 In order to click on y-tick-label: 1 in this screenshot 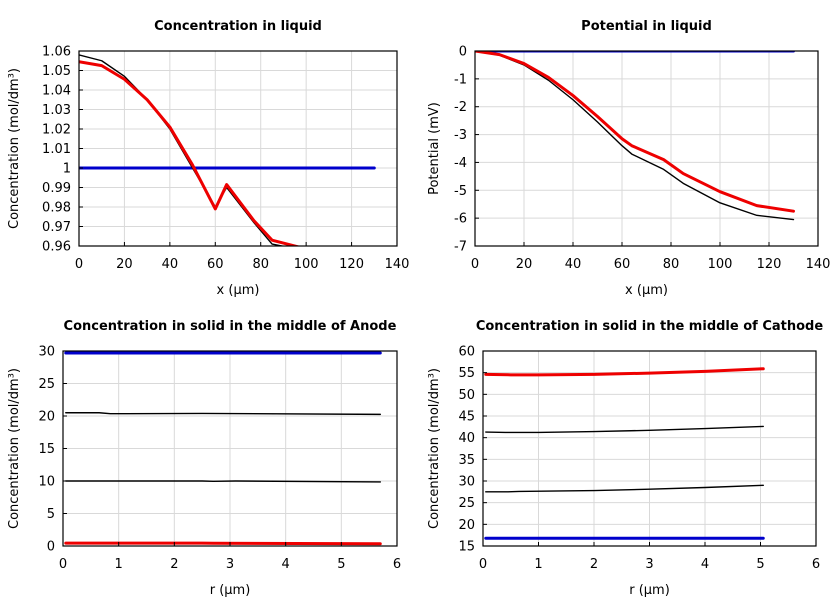, I will do `click(67, 169)`.